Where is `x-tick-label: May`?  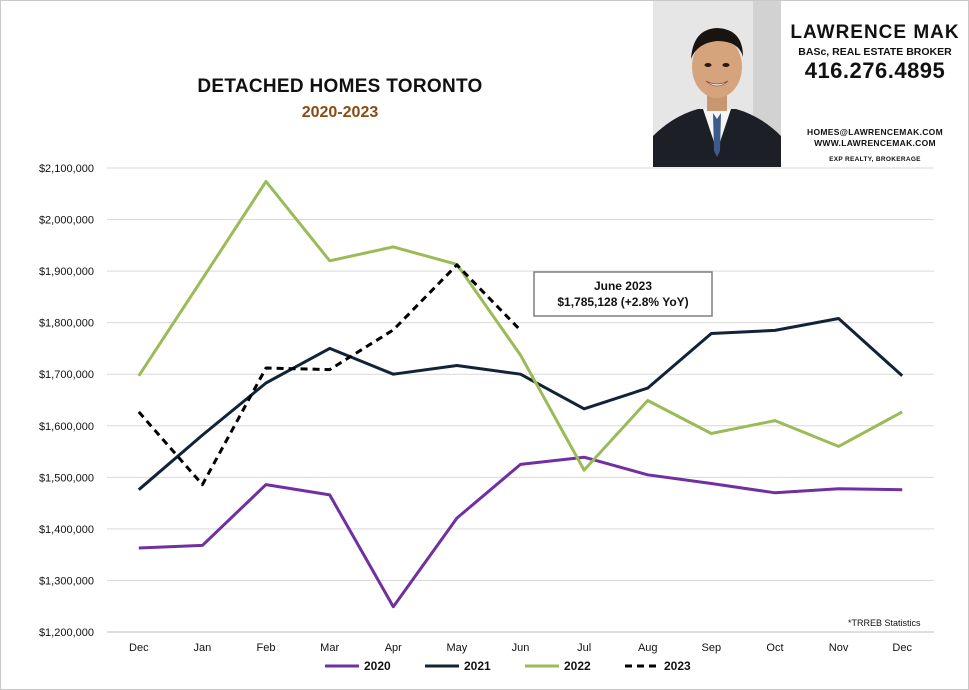 x-tick-label: May is located at coordinates (456, 648).